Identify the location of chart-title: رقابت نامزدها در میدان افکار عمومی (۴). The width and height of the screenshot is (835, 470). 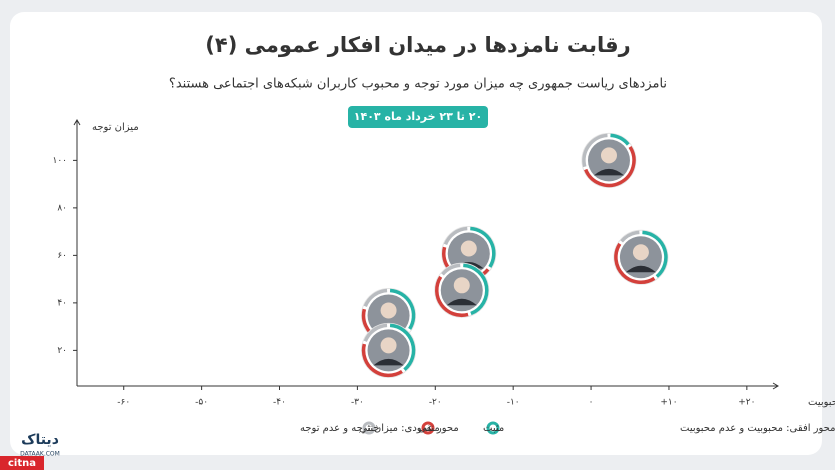
(417, 45).